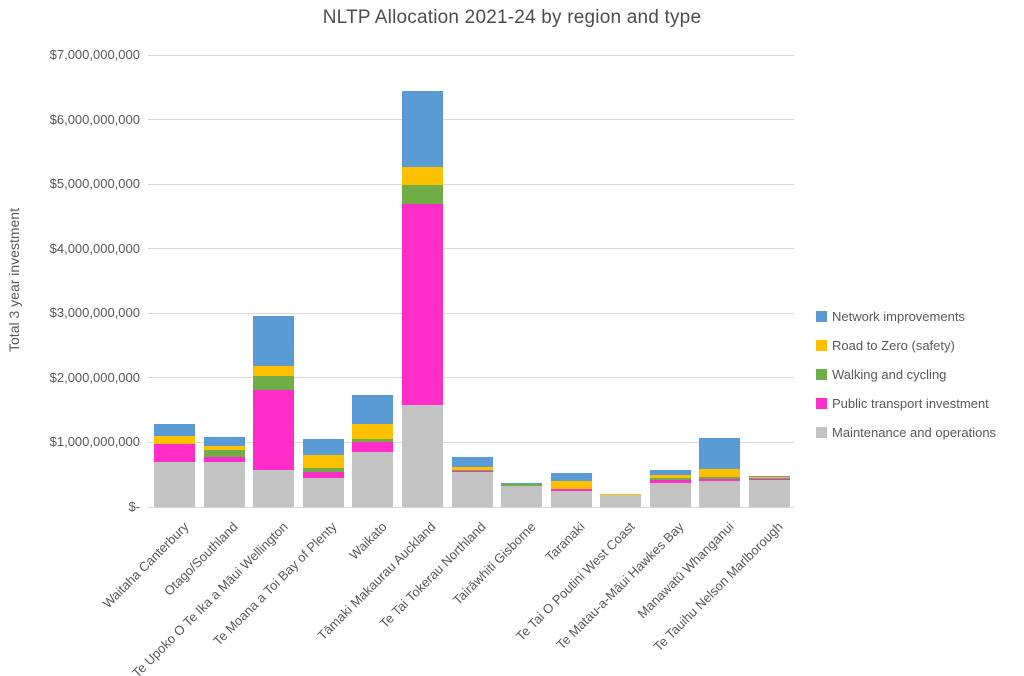 The width and height of the screenshot is (1024, 676). What do you see at coordinates (471, 507) in the screenshot?
I see `x-axis-line` at bounding box center [471, 507].